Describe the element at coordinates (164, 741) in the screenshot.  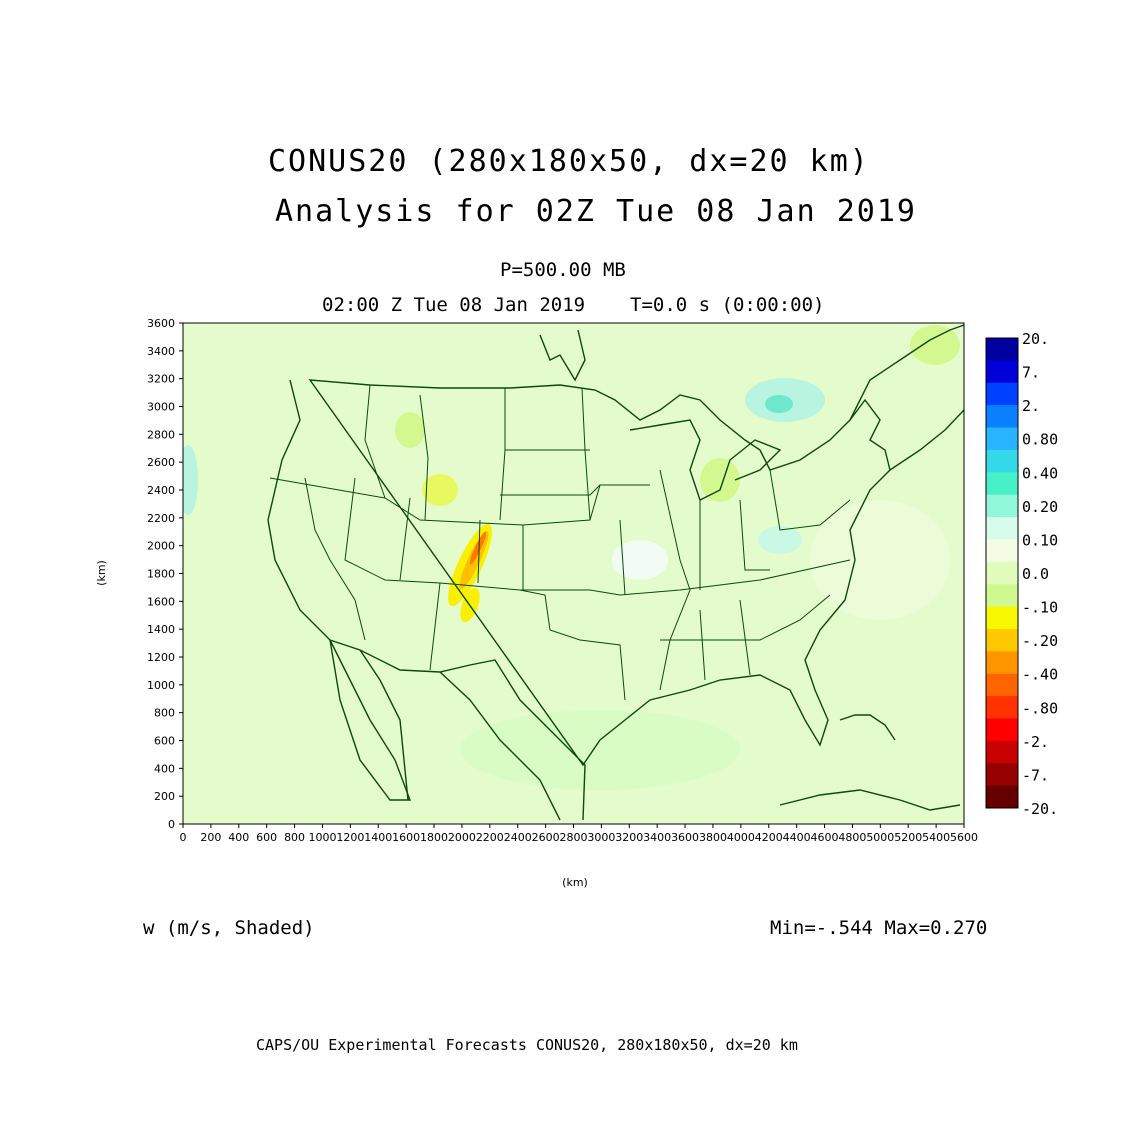
I see `y-tick-label: 600` at that location.